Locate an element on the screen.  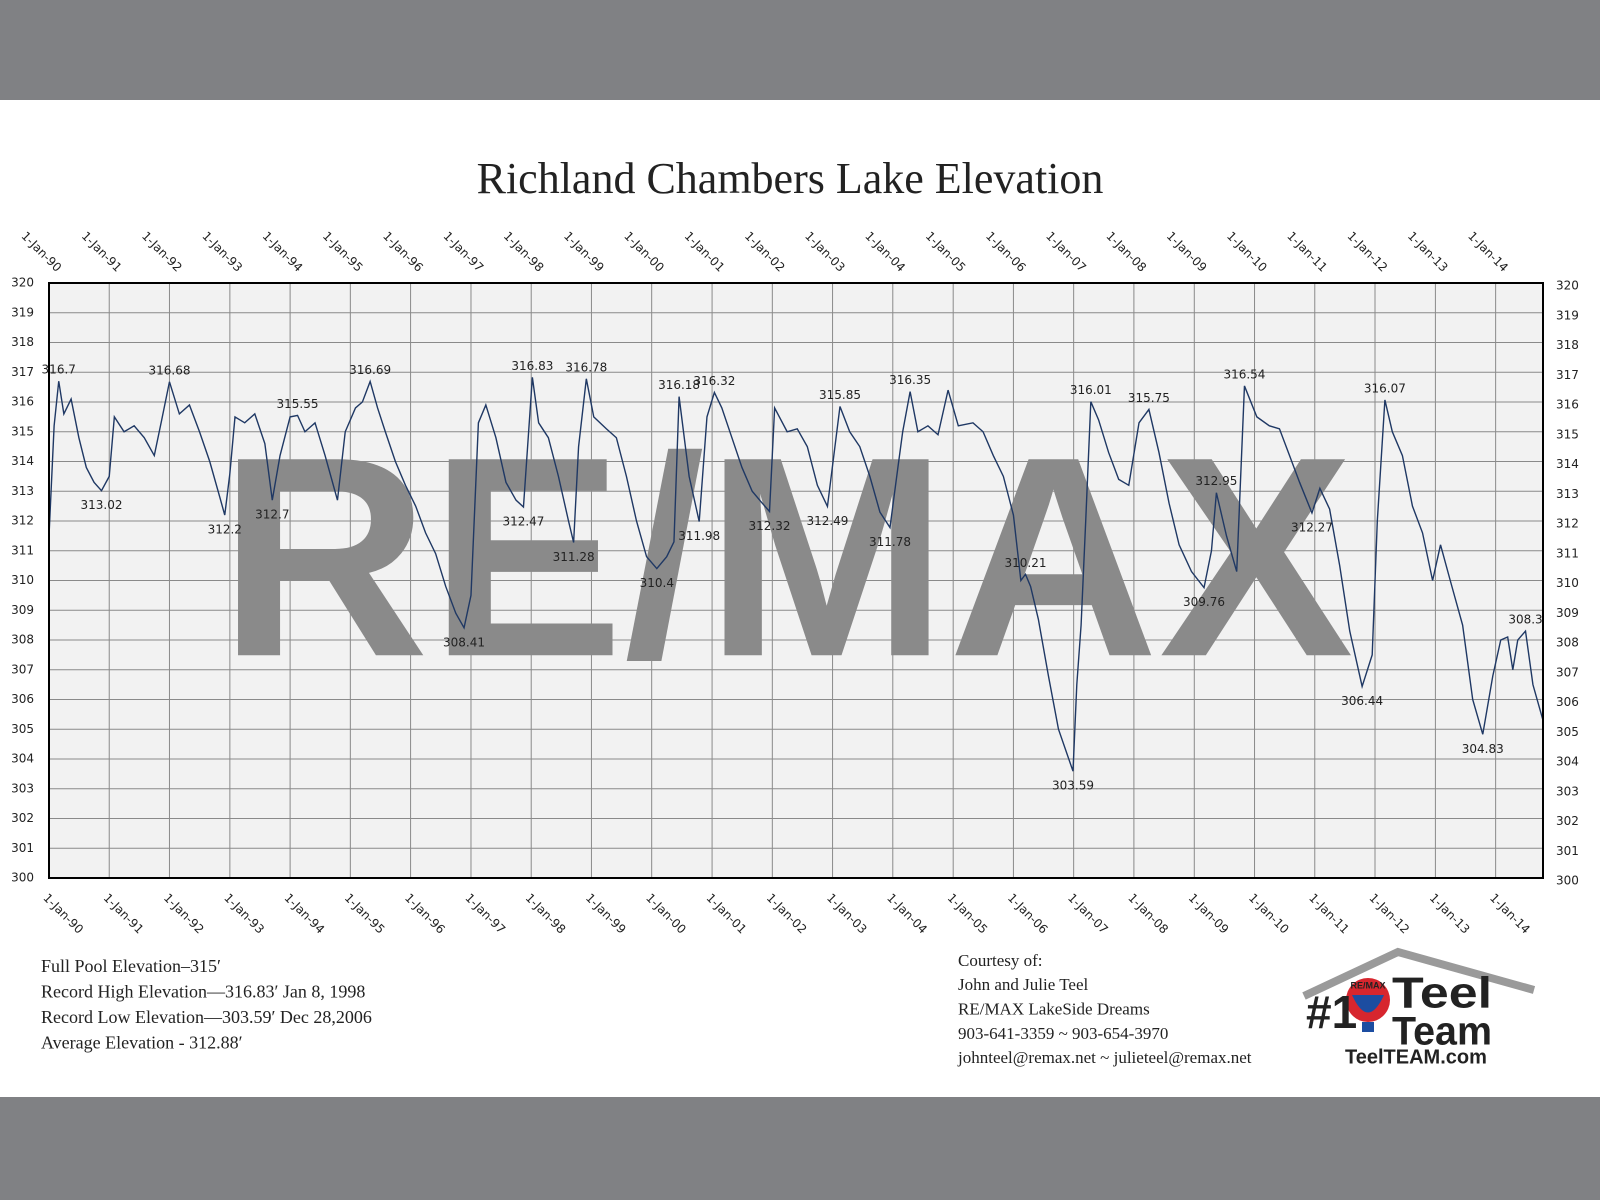
y-tick-label: 311 is located at coordinates (22, 550).